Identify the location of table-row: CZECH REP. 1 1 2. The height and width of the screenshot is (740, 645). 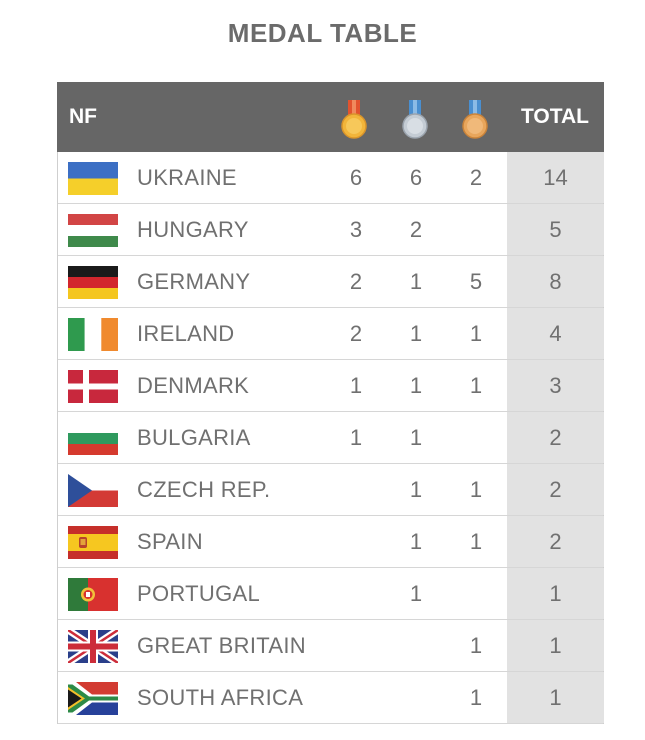
(331, 490).